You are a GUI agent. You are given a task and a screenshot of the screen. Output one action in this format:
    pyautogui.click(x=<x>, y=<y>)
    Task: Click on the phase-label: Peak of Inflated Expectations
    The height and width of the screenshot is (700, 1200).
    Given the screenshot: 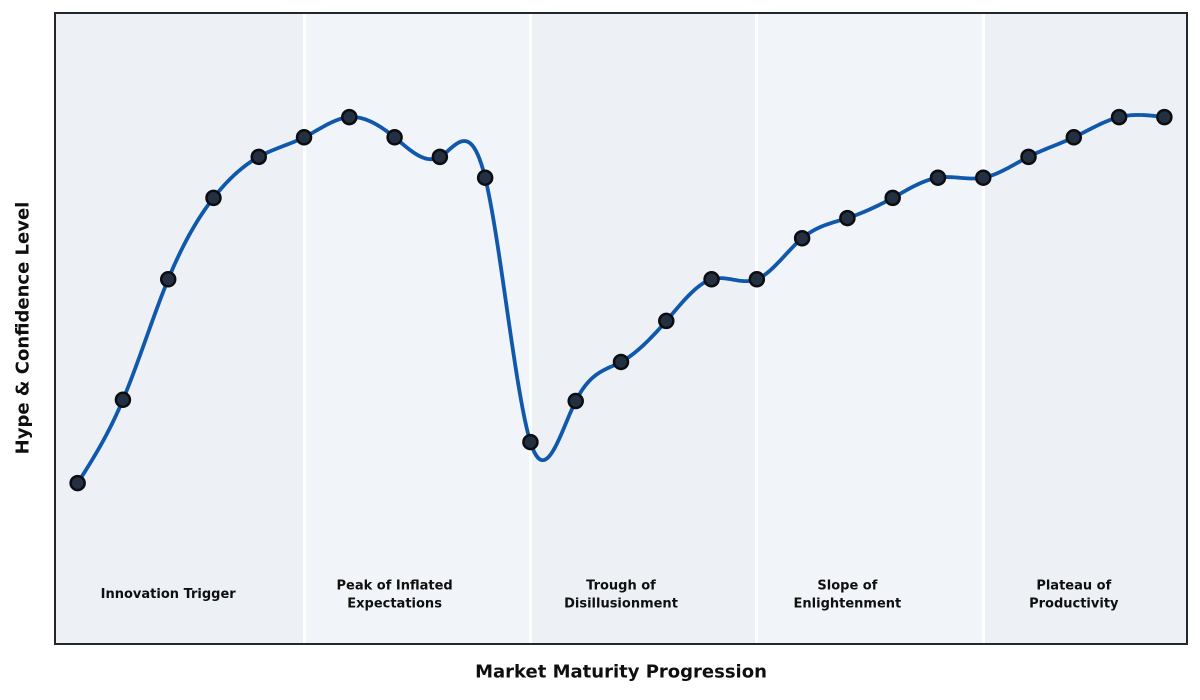 What is the action you would take?
    pyautogui.click(x=394, y=594)
    